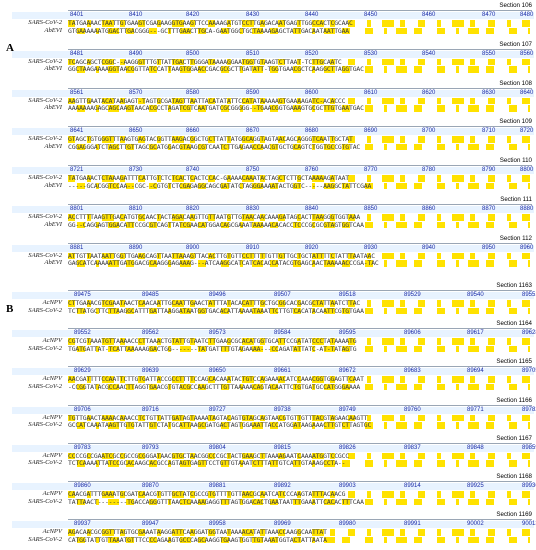  I want to click on position-number: 89969, so click(282, 524).